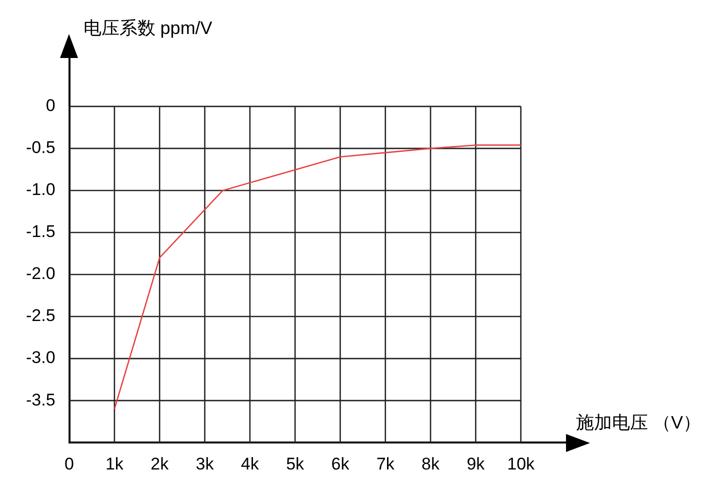 The height and width of the screenshot is (499, 724). I want to click on y-axis-title: 电压系数 ppm/V, so click(147, 28).